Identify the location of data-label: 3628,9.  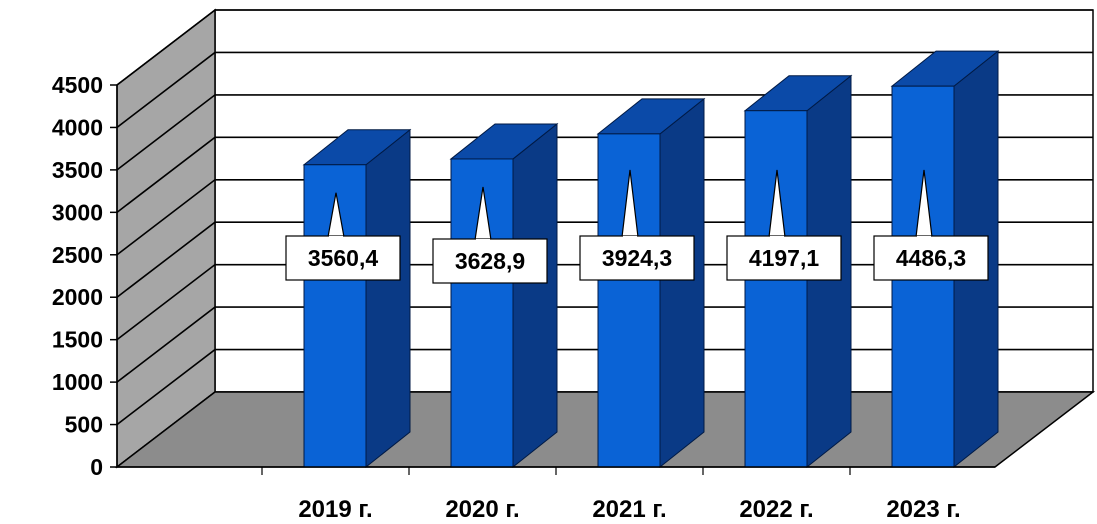
(490, 235).